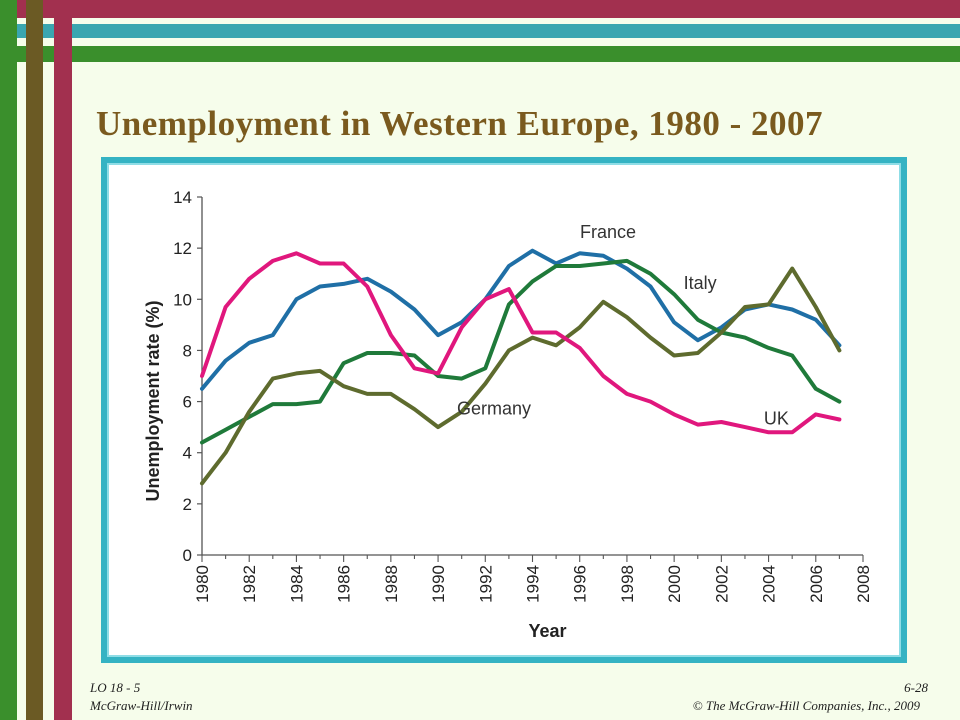 The image size is (960, 720). I want to click on left-stripe-crimson, so click(63, 360).